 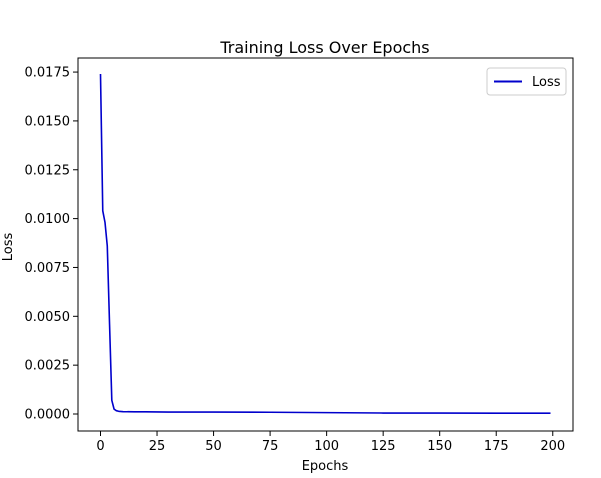 I want to click on x-tick-label: 25, so click(x=157, y=446).